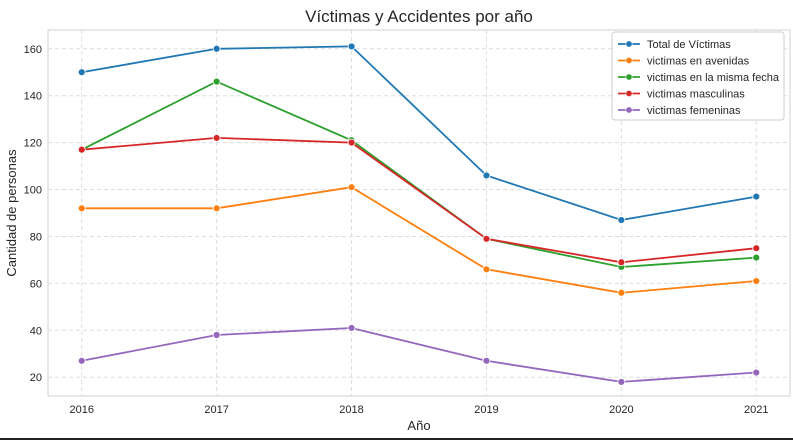  Describe the element at coordinates (33, 50) in the screenshot. I see `y-tick-label: 160` at that location.